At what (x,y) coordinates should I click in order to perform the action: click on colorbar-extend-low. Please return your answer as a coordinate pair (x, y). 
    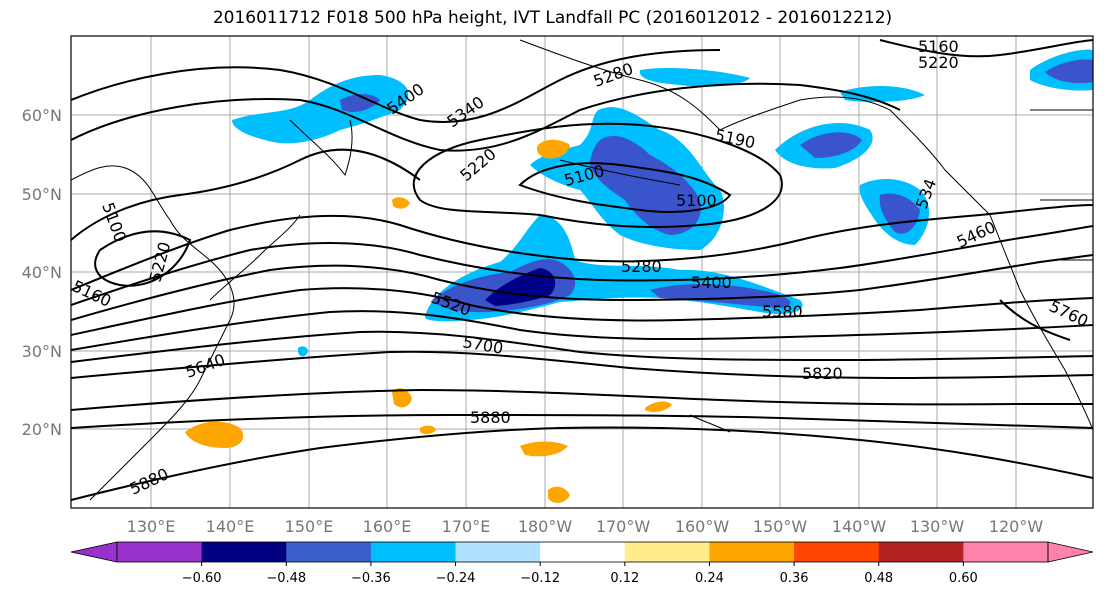
    Looking at the image, I should click on (94, 552).